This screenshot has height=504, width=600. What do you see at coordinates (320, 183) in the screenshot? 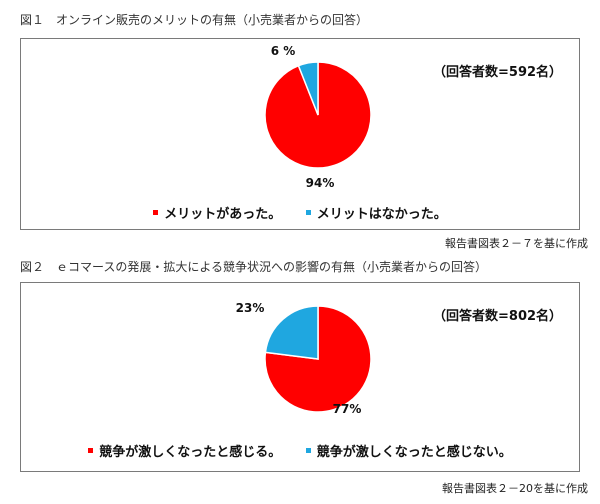
I see `chart-1-slice-label-0: 94%` at bounding box center [320, 183].